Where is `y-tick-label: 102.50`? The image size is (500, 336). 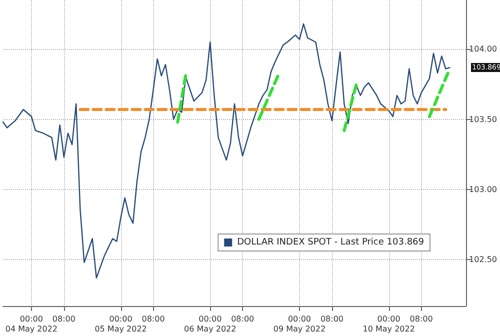 y-tick-label: 102.50 is located at coordinates (483, 259).